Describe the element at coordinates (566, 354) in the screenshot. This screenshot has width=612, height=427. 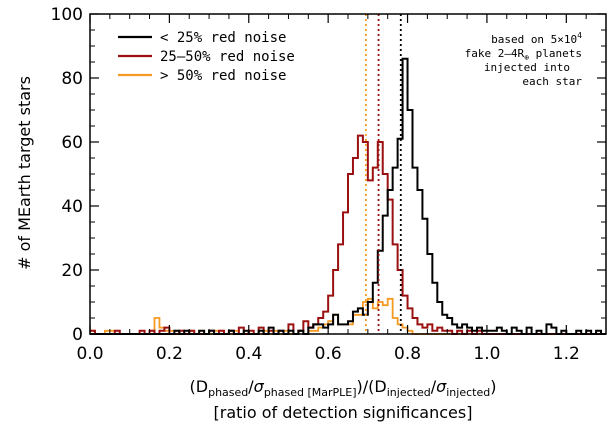
I see `x-tick-label: 1.2` at that location.